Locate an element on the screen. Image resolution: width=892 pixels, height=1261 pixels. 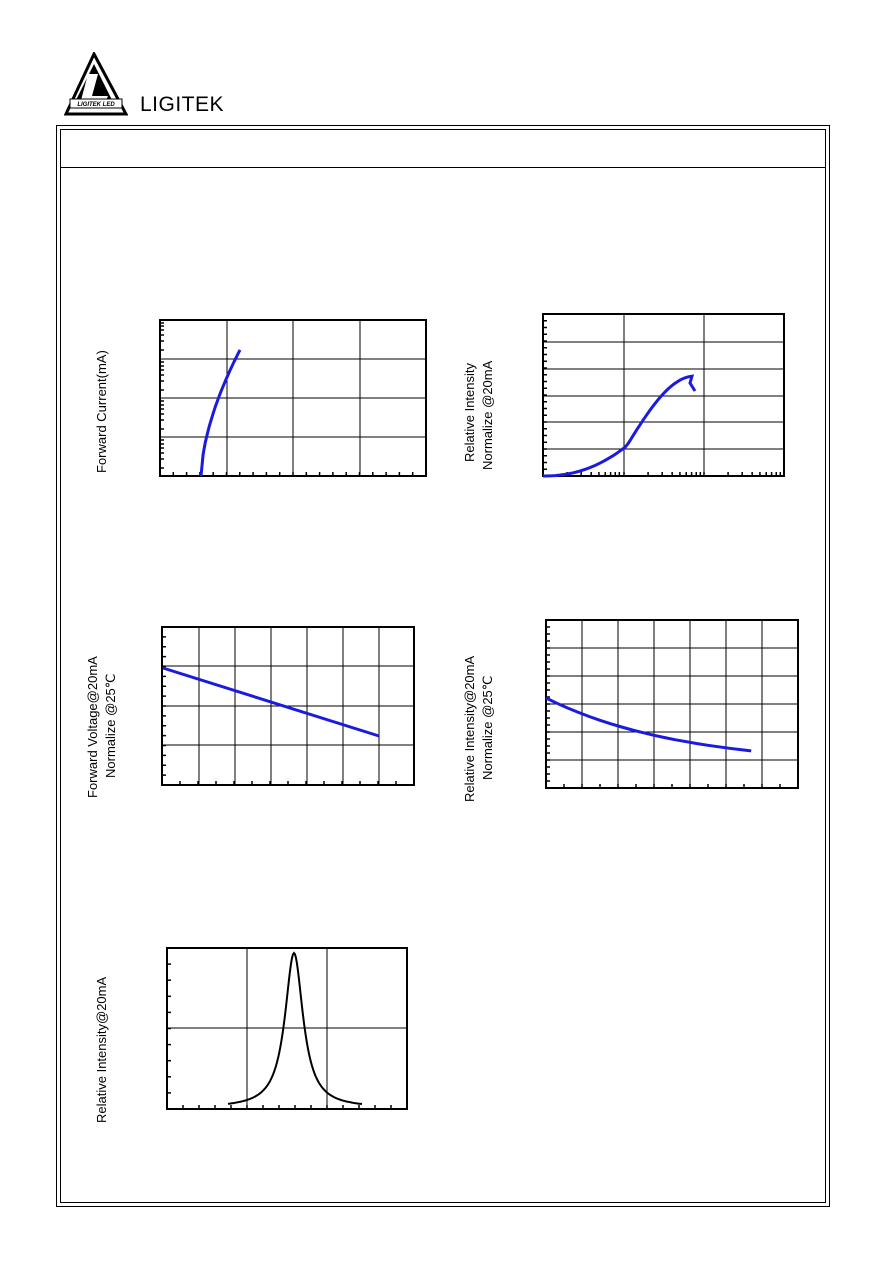
chart-forward-current: Forward Current(mA) is located at coordinates (260, 398).